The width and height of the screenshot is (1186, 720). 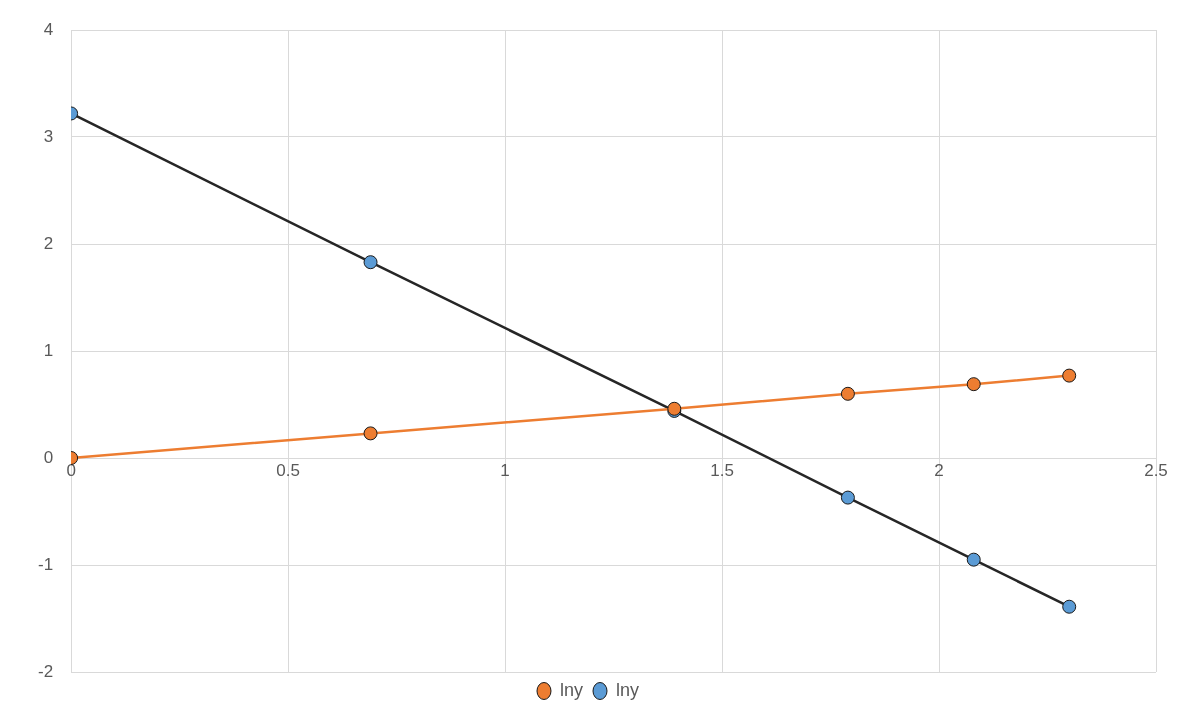 What do you see at coordinates (48, 350) in the screenshot?
I see `y-tick-label: 1` at bounding box center [48, 350].